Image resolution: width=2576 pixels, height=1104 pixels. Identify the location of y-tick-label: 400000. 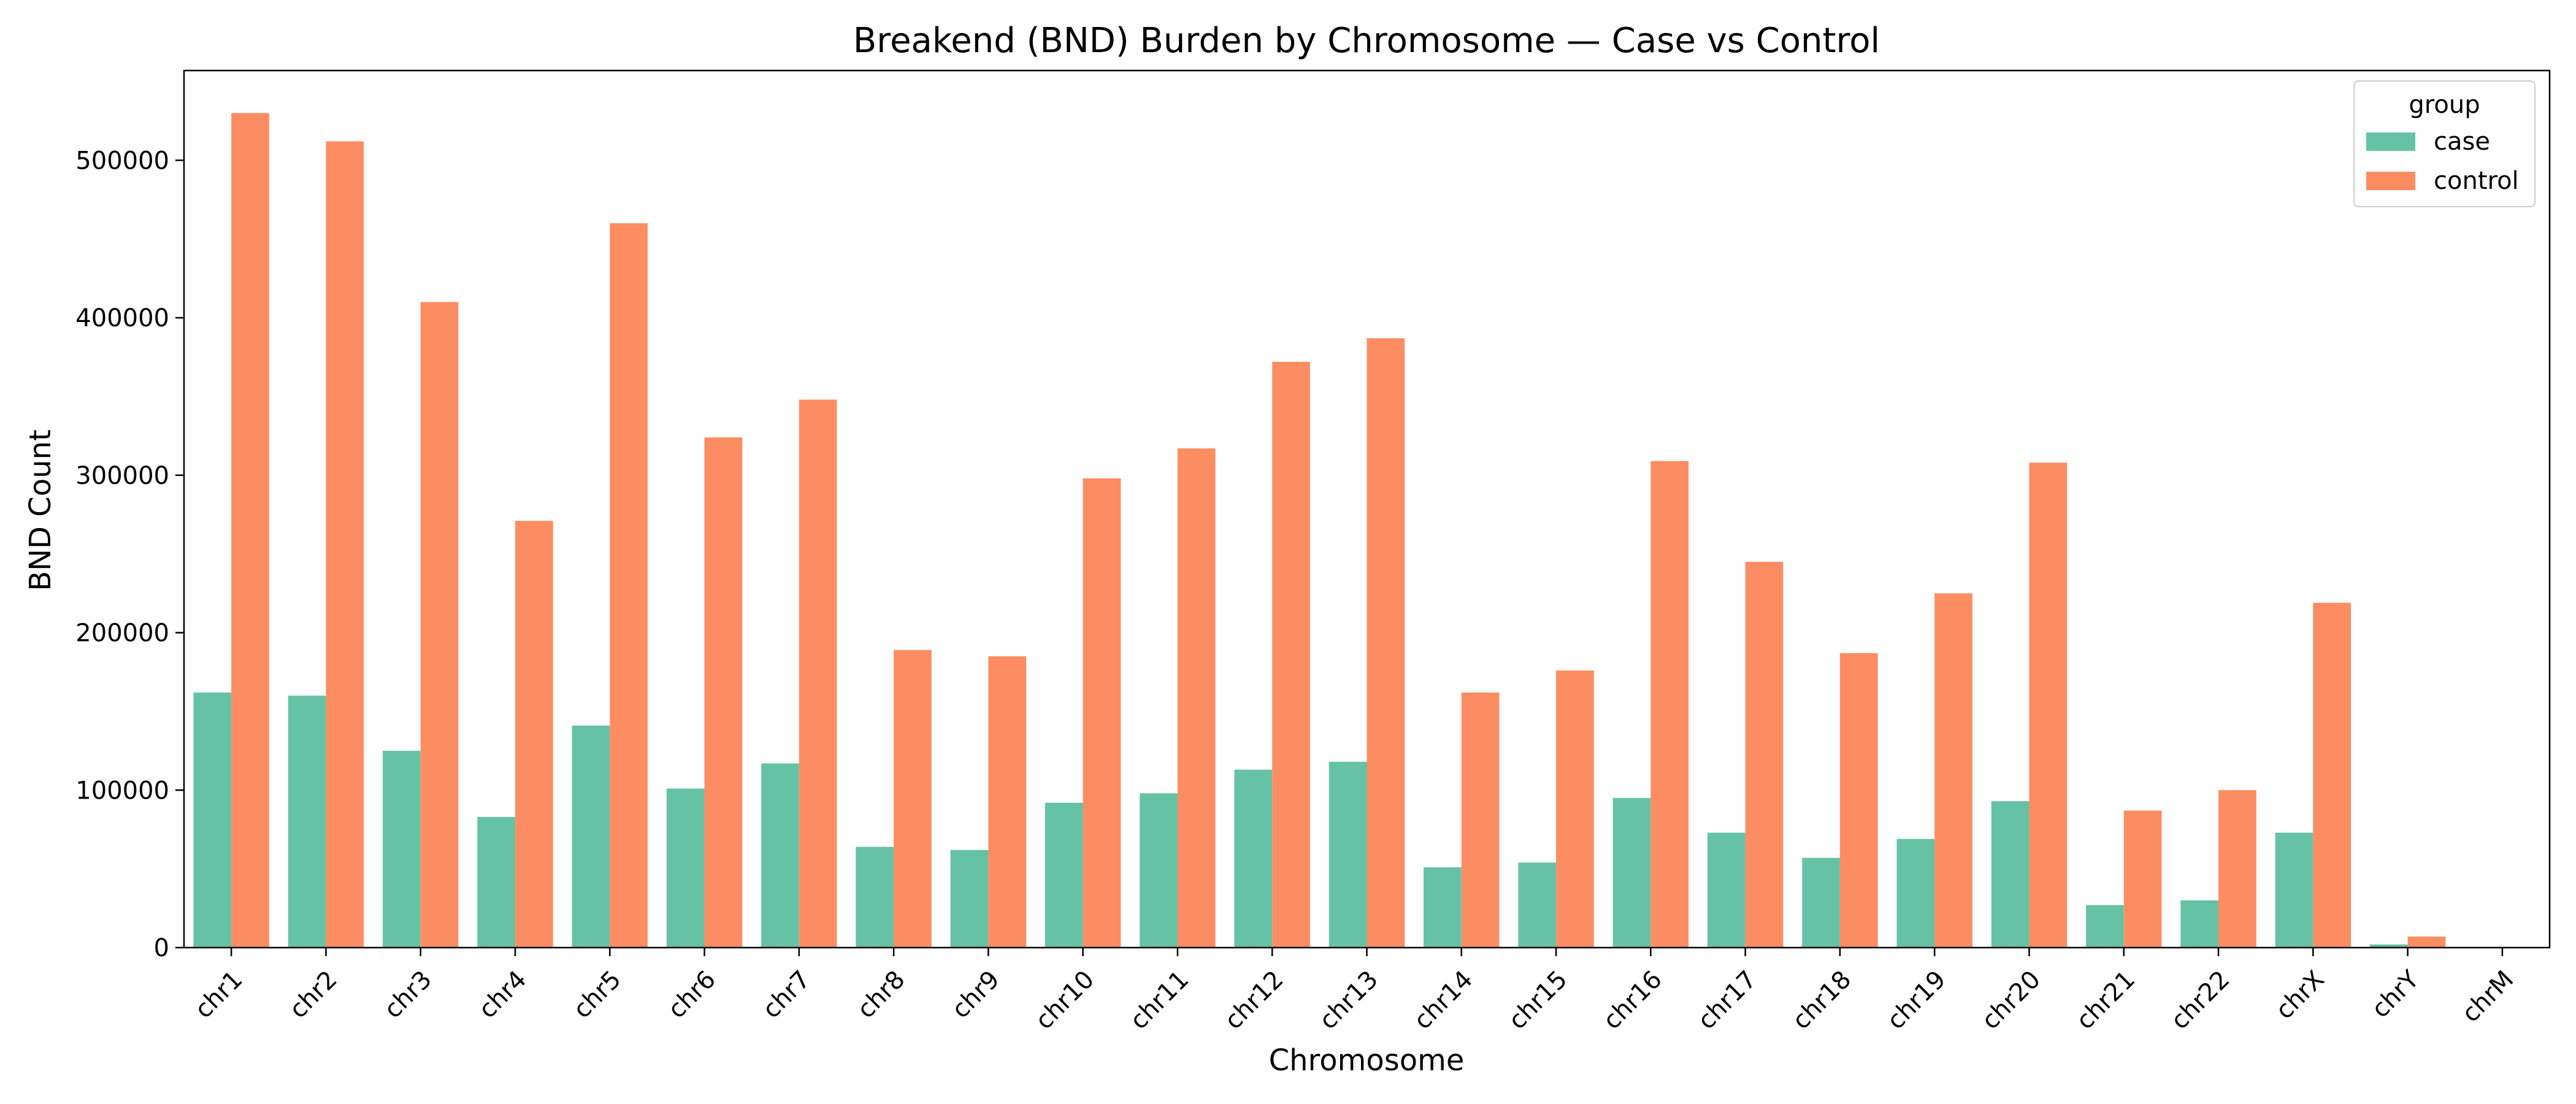
(122, 318).